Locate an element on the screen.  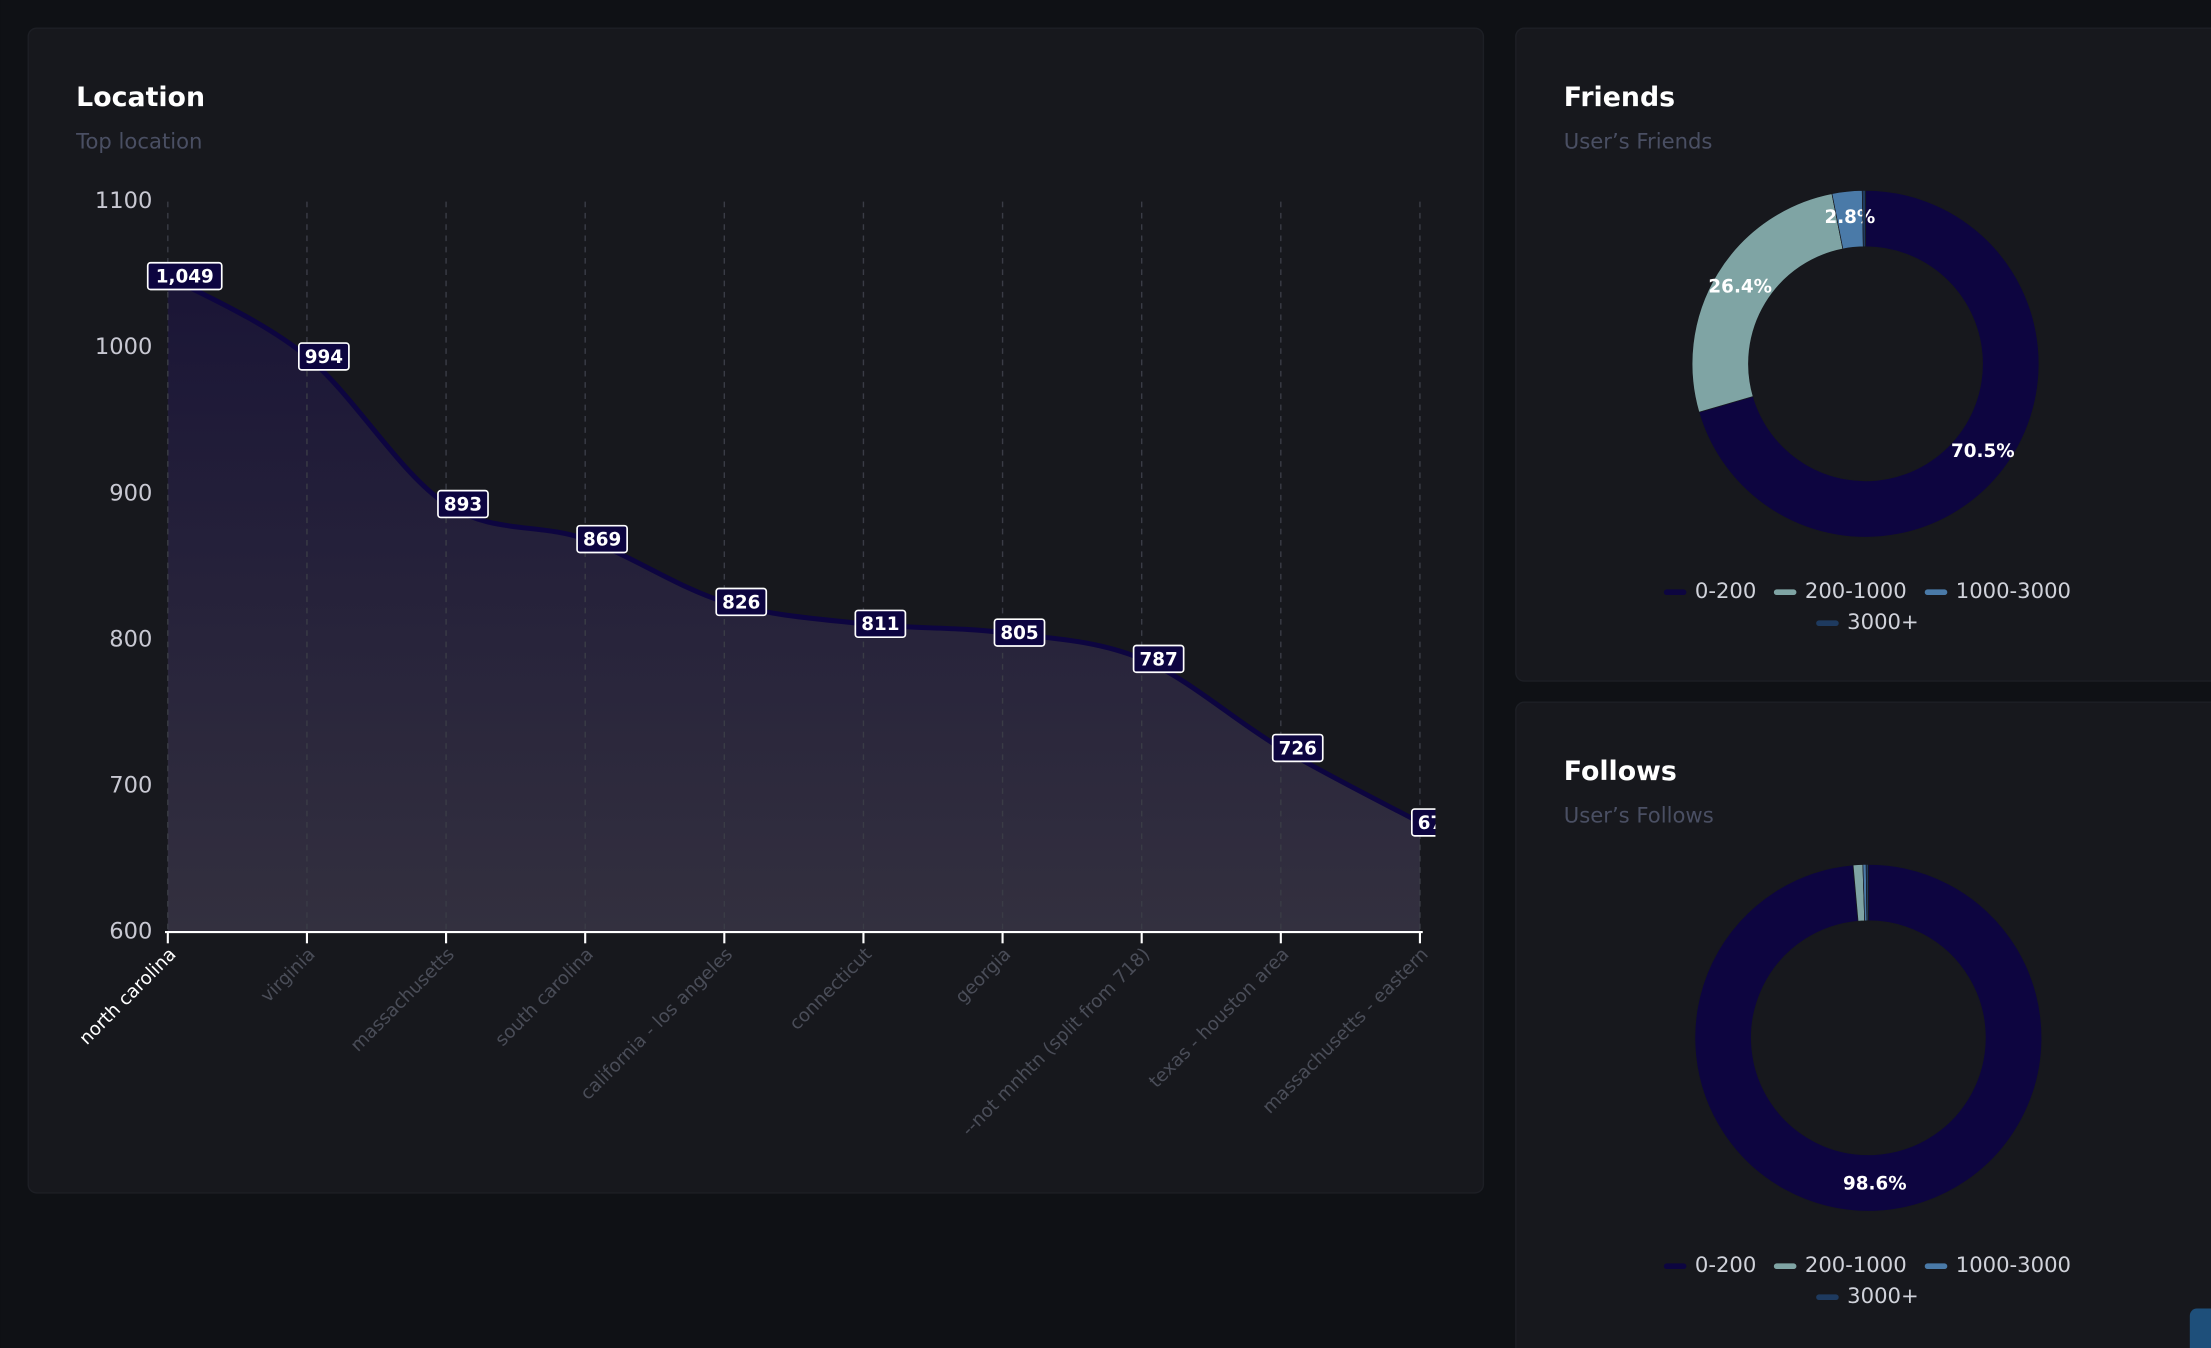
y-tick-label: 800 is located at coordinates (130, 639).